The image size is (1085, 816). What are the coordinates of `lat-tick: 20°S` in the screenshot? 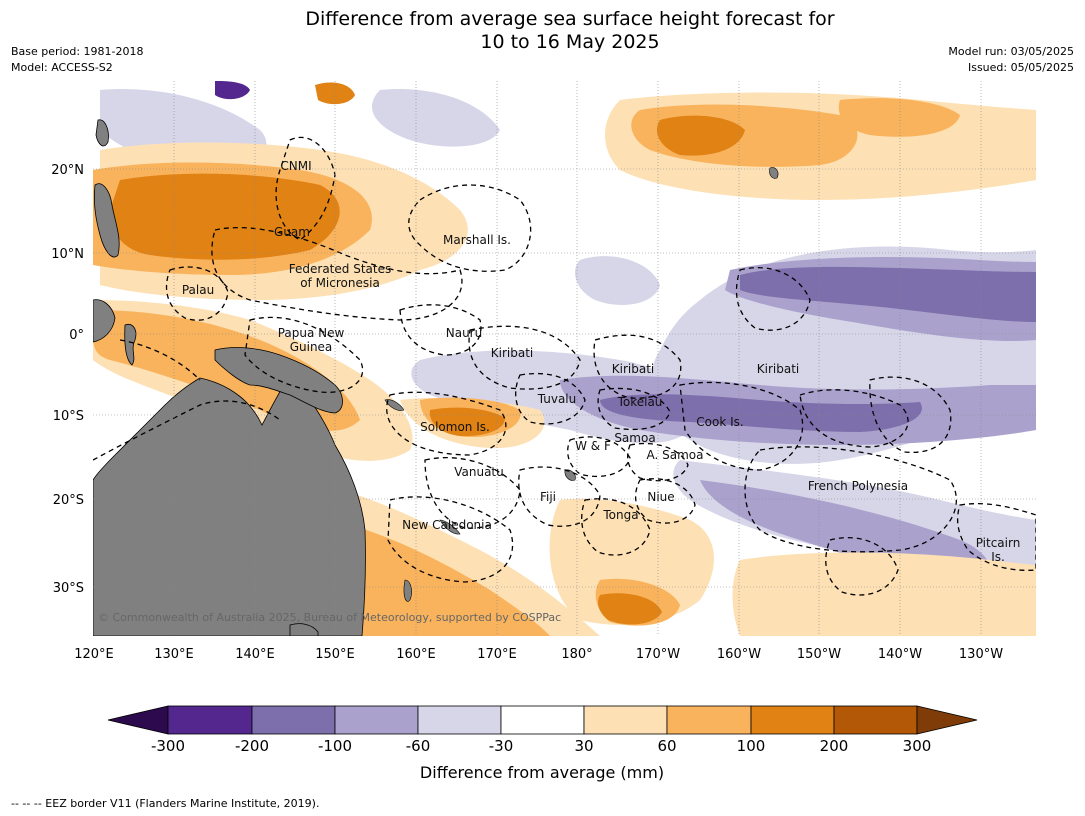 It's located at (68, 500).